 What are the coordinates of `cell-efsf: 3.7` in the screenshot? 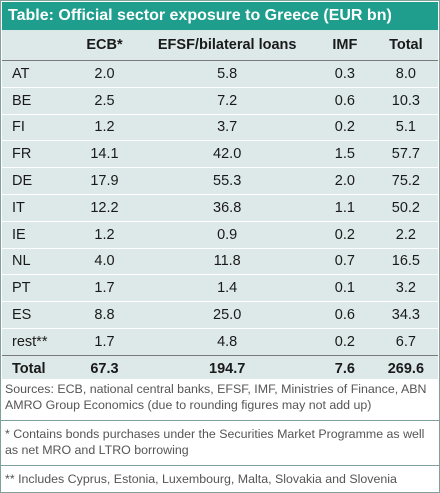 It's located at (227, 128).